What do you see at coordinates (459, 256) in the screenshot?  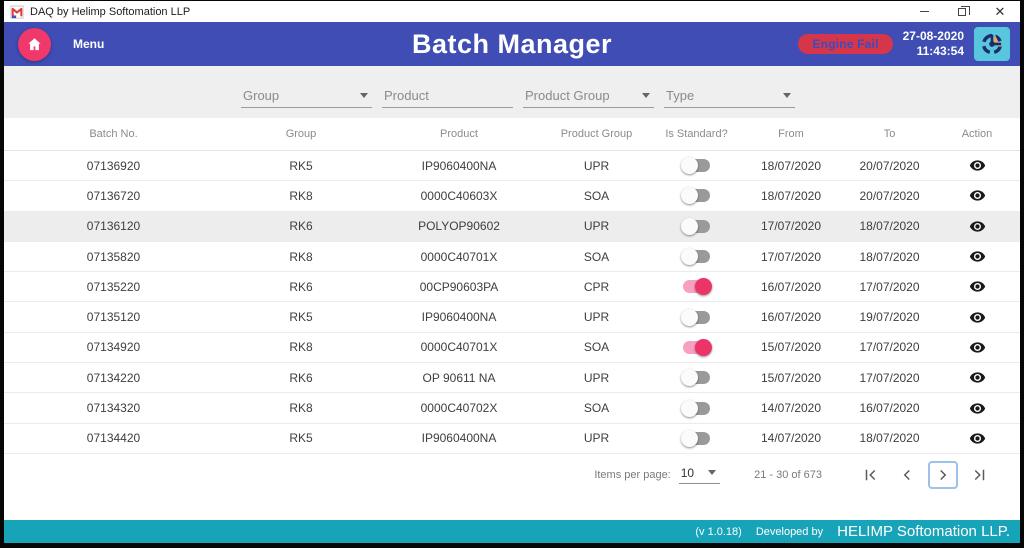 I see `cell-product: 0000C40701X` at bounding box center [459, 256].